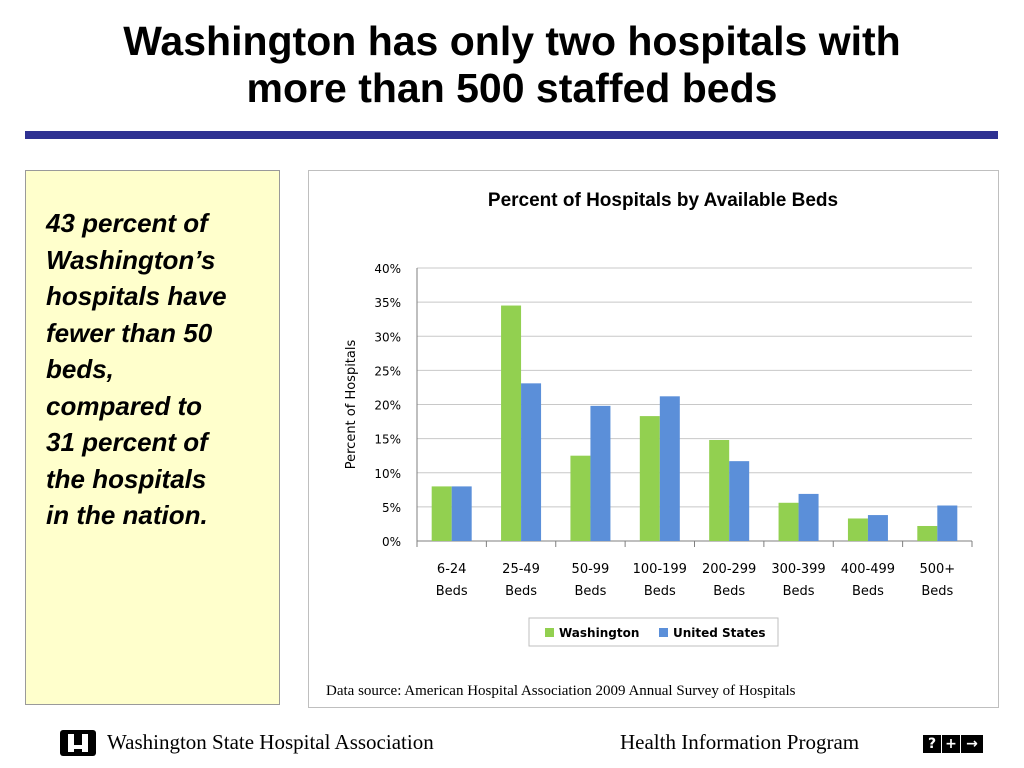 The height and width of the screenshot is (768, 1024). What do you see at coordinates (798, 569) in the screenshot?
I see `x-tick-label: 300-399` at bounding box center [798, 569].